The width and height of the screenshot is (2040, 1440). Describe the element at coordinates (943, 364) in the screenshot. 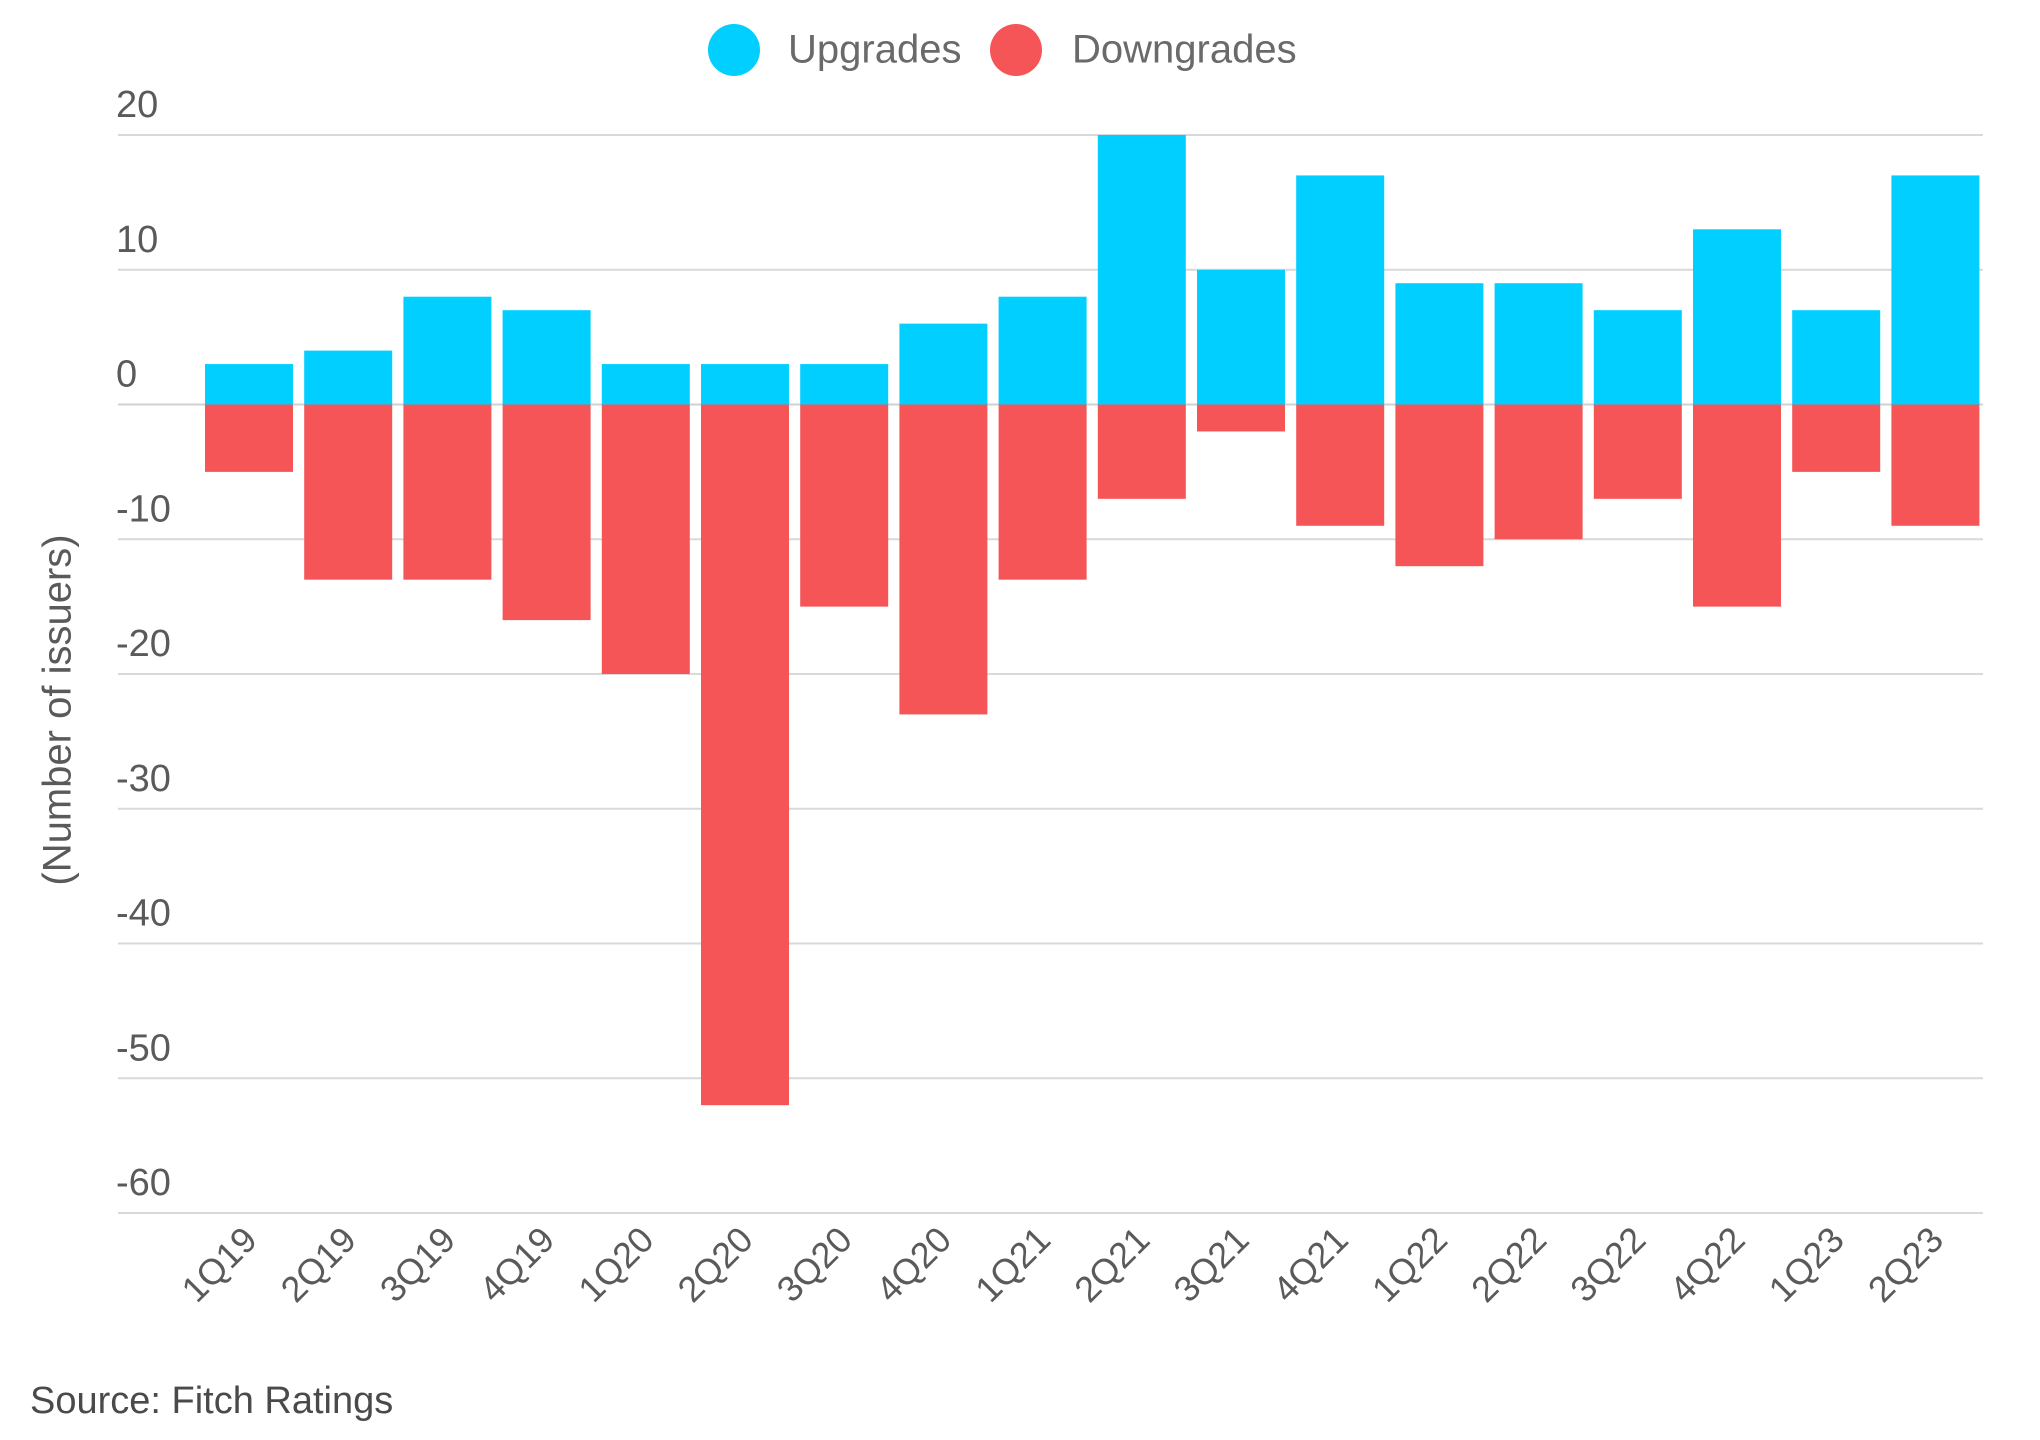

I see `bar-upgrades-4Q20` at that location.